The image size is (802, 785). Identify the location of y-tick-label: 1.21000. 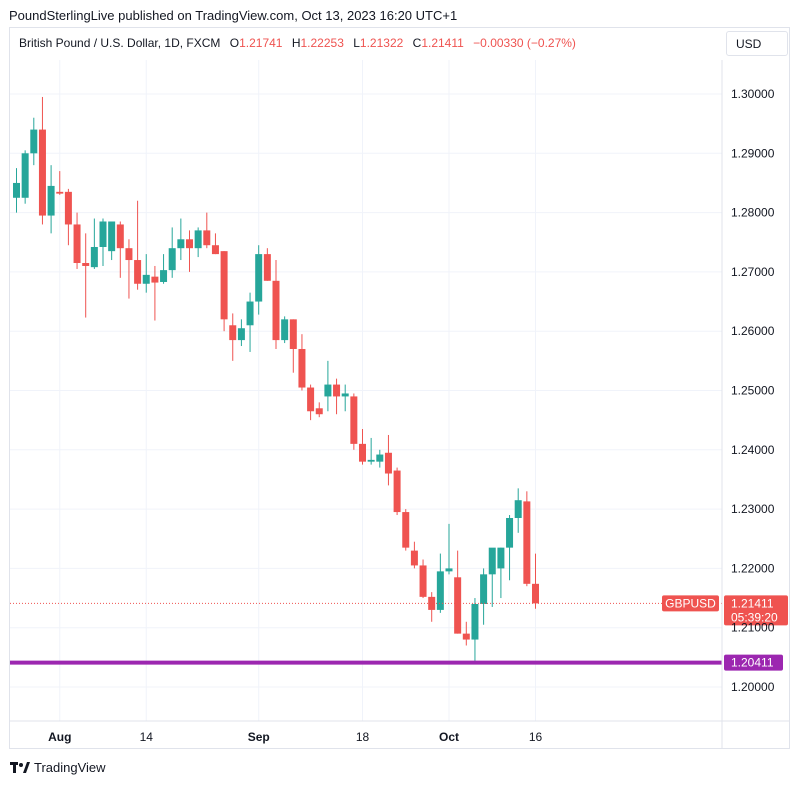
(753, 628).